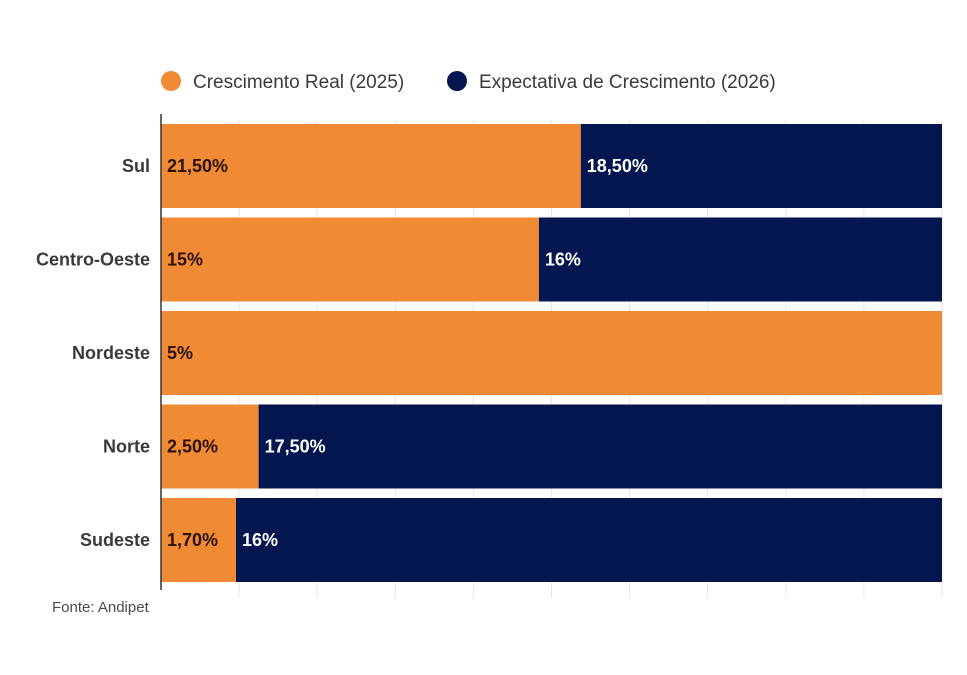  I want to click on data-label: 2,50%, so click(192, 447).